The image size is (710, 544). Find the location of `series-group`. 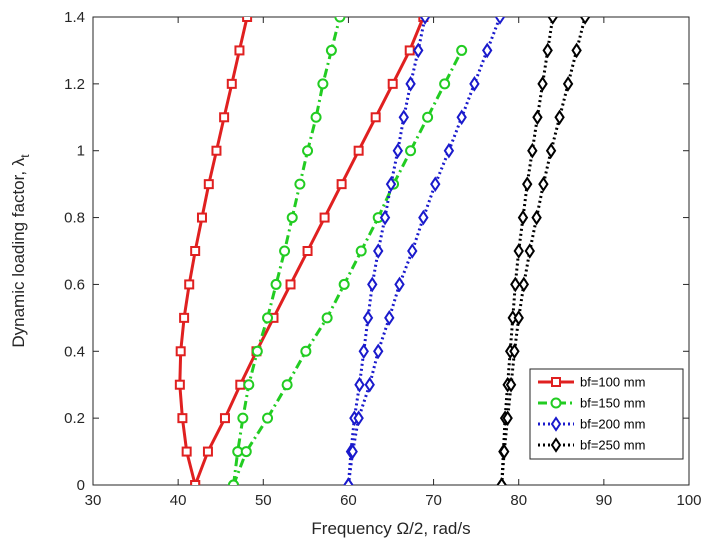

series-group is located at coordinates (543, 251).